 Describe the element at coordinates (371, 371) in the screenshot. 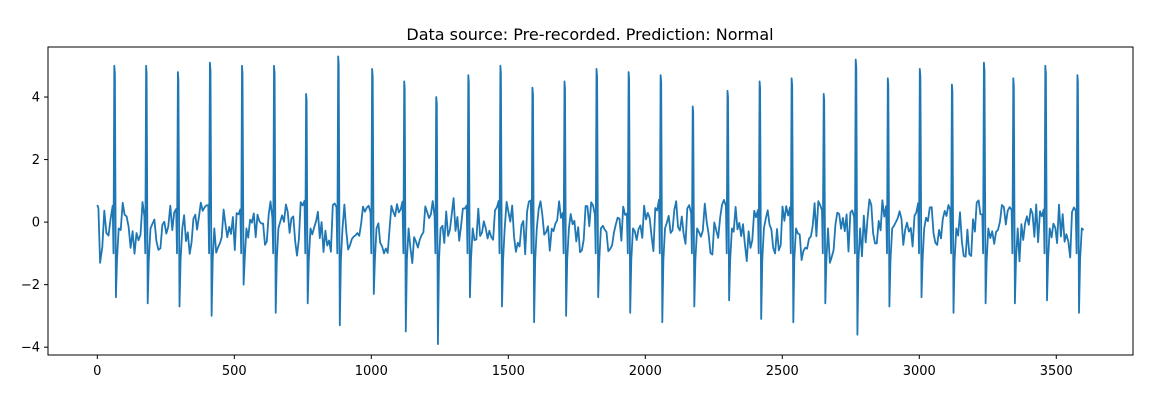

I see `x-tick-label: 1000` at that location.